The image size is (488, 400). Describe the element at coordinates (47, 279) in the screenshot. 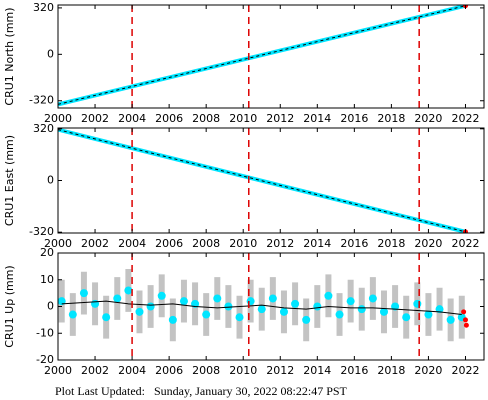

I see `y-tick-label: 10` at that location.